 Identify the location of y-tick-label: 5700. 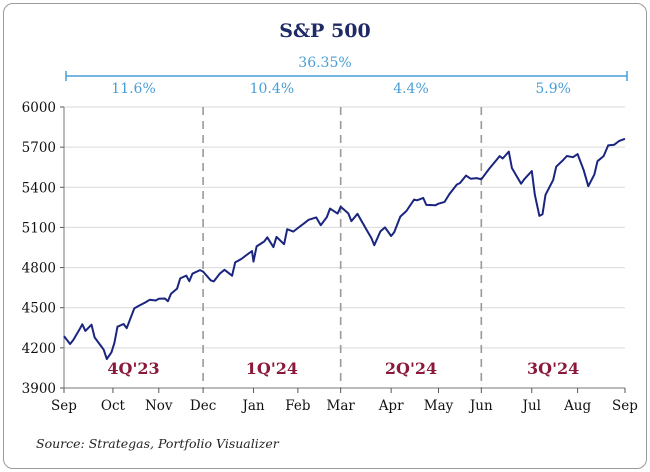
(39, 148).